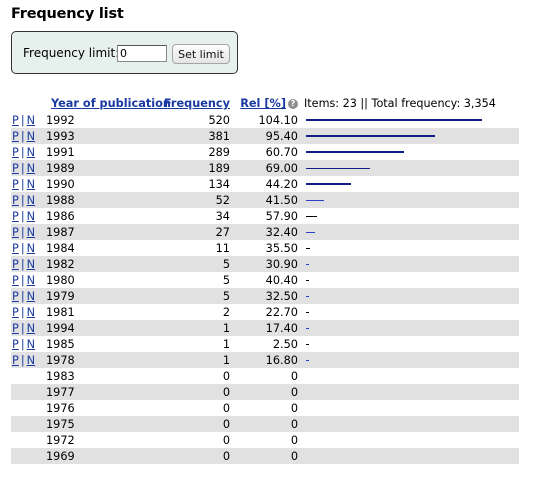 The width and height of the screenshot is (541, 481). I want to click on sort-by-rel-link: Rel [%], so click(263, 103).